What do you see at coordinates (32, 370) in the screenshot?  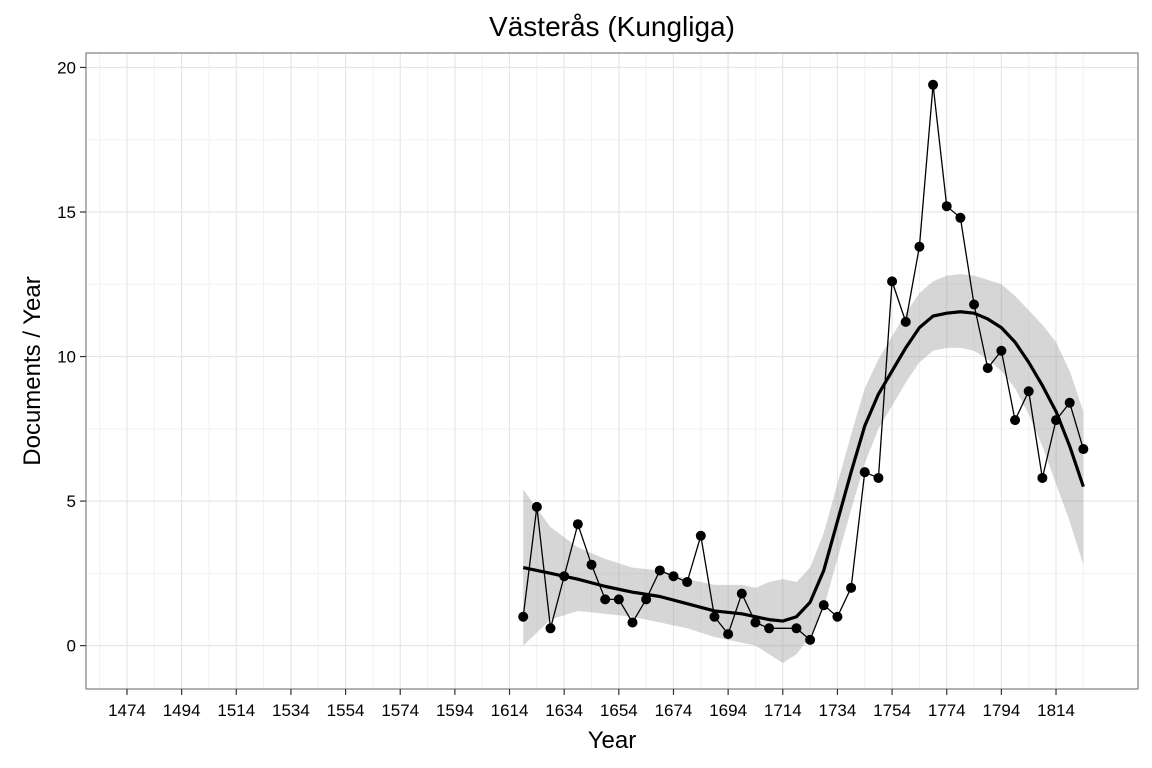 I see `y-axis-title: Documents / Year` at bounding box center [32, 370].